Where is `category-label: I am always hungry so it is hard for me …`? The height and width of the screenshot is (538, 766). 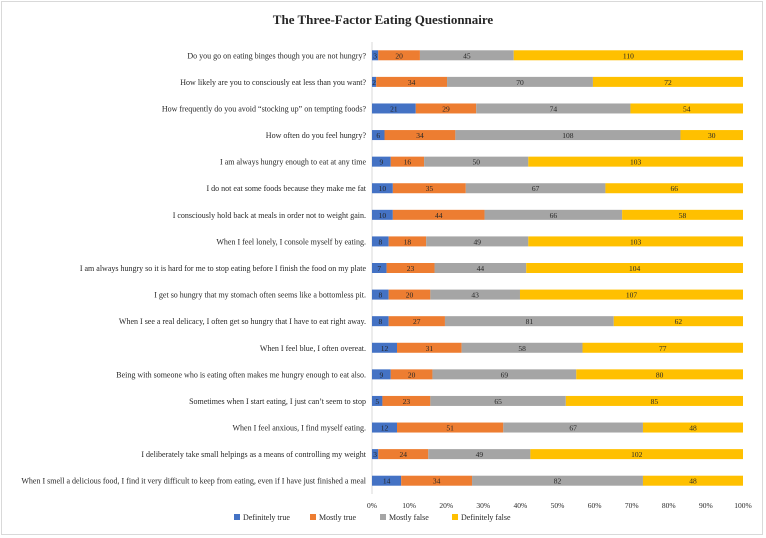
category-label: I am always hungry so it is hard for me … is located at coordinates (223, 268).